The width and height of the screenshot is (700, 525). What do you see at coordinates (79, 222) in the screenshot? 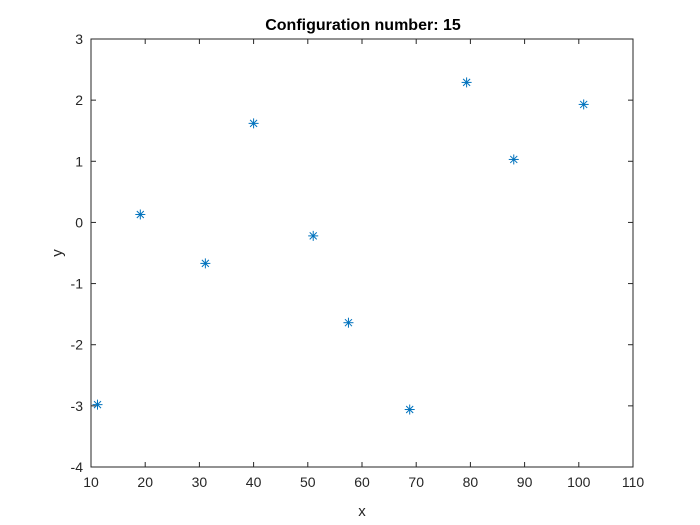
I see `y-tick-label: 0` at bounding box center [79, 222].